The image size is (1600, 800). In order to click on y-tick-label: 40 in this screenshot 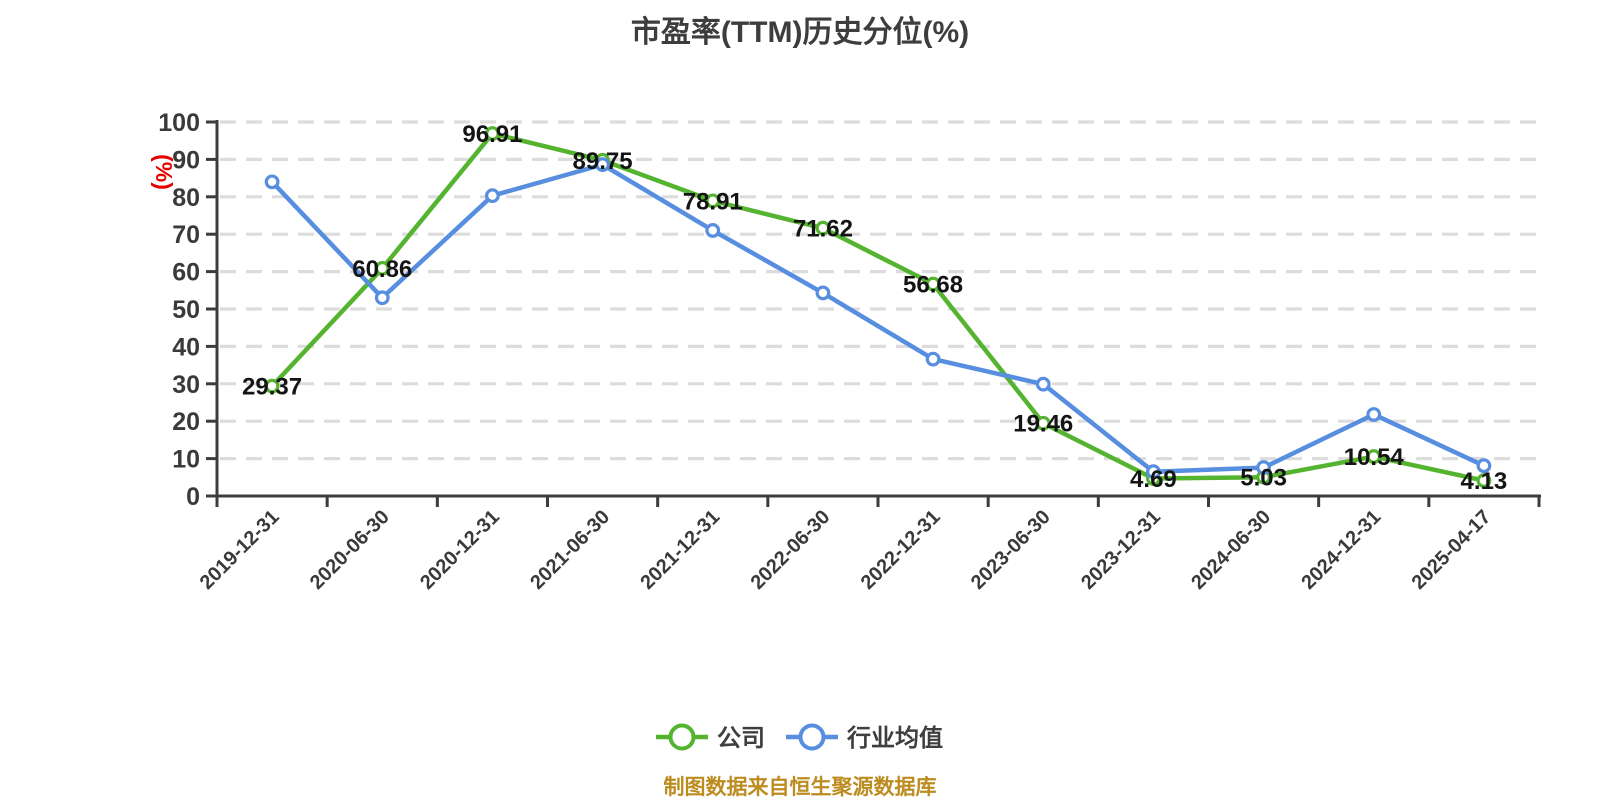, I will do `click(186, 347)`.